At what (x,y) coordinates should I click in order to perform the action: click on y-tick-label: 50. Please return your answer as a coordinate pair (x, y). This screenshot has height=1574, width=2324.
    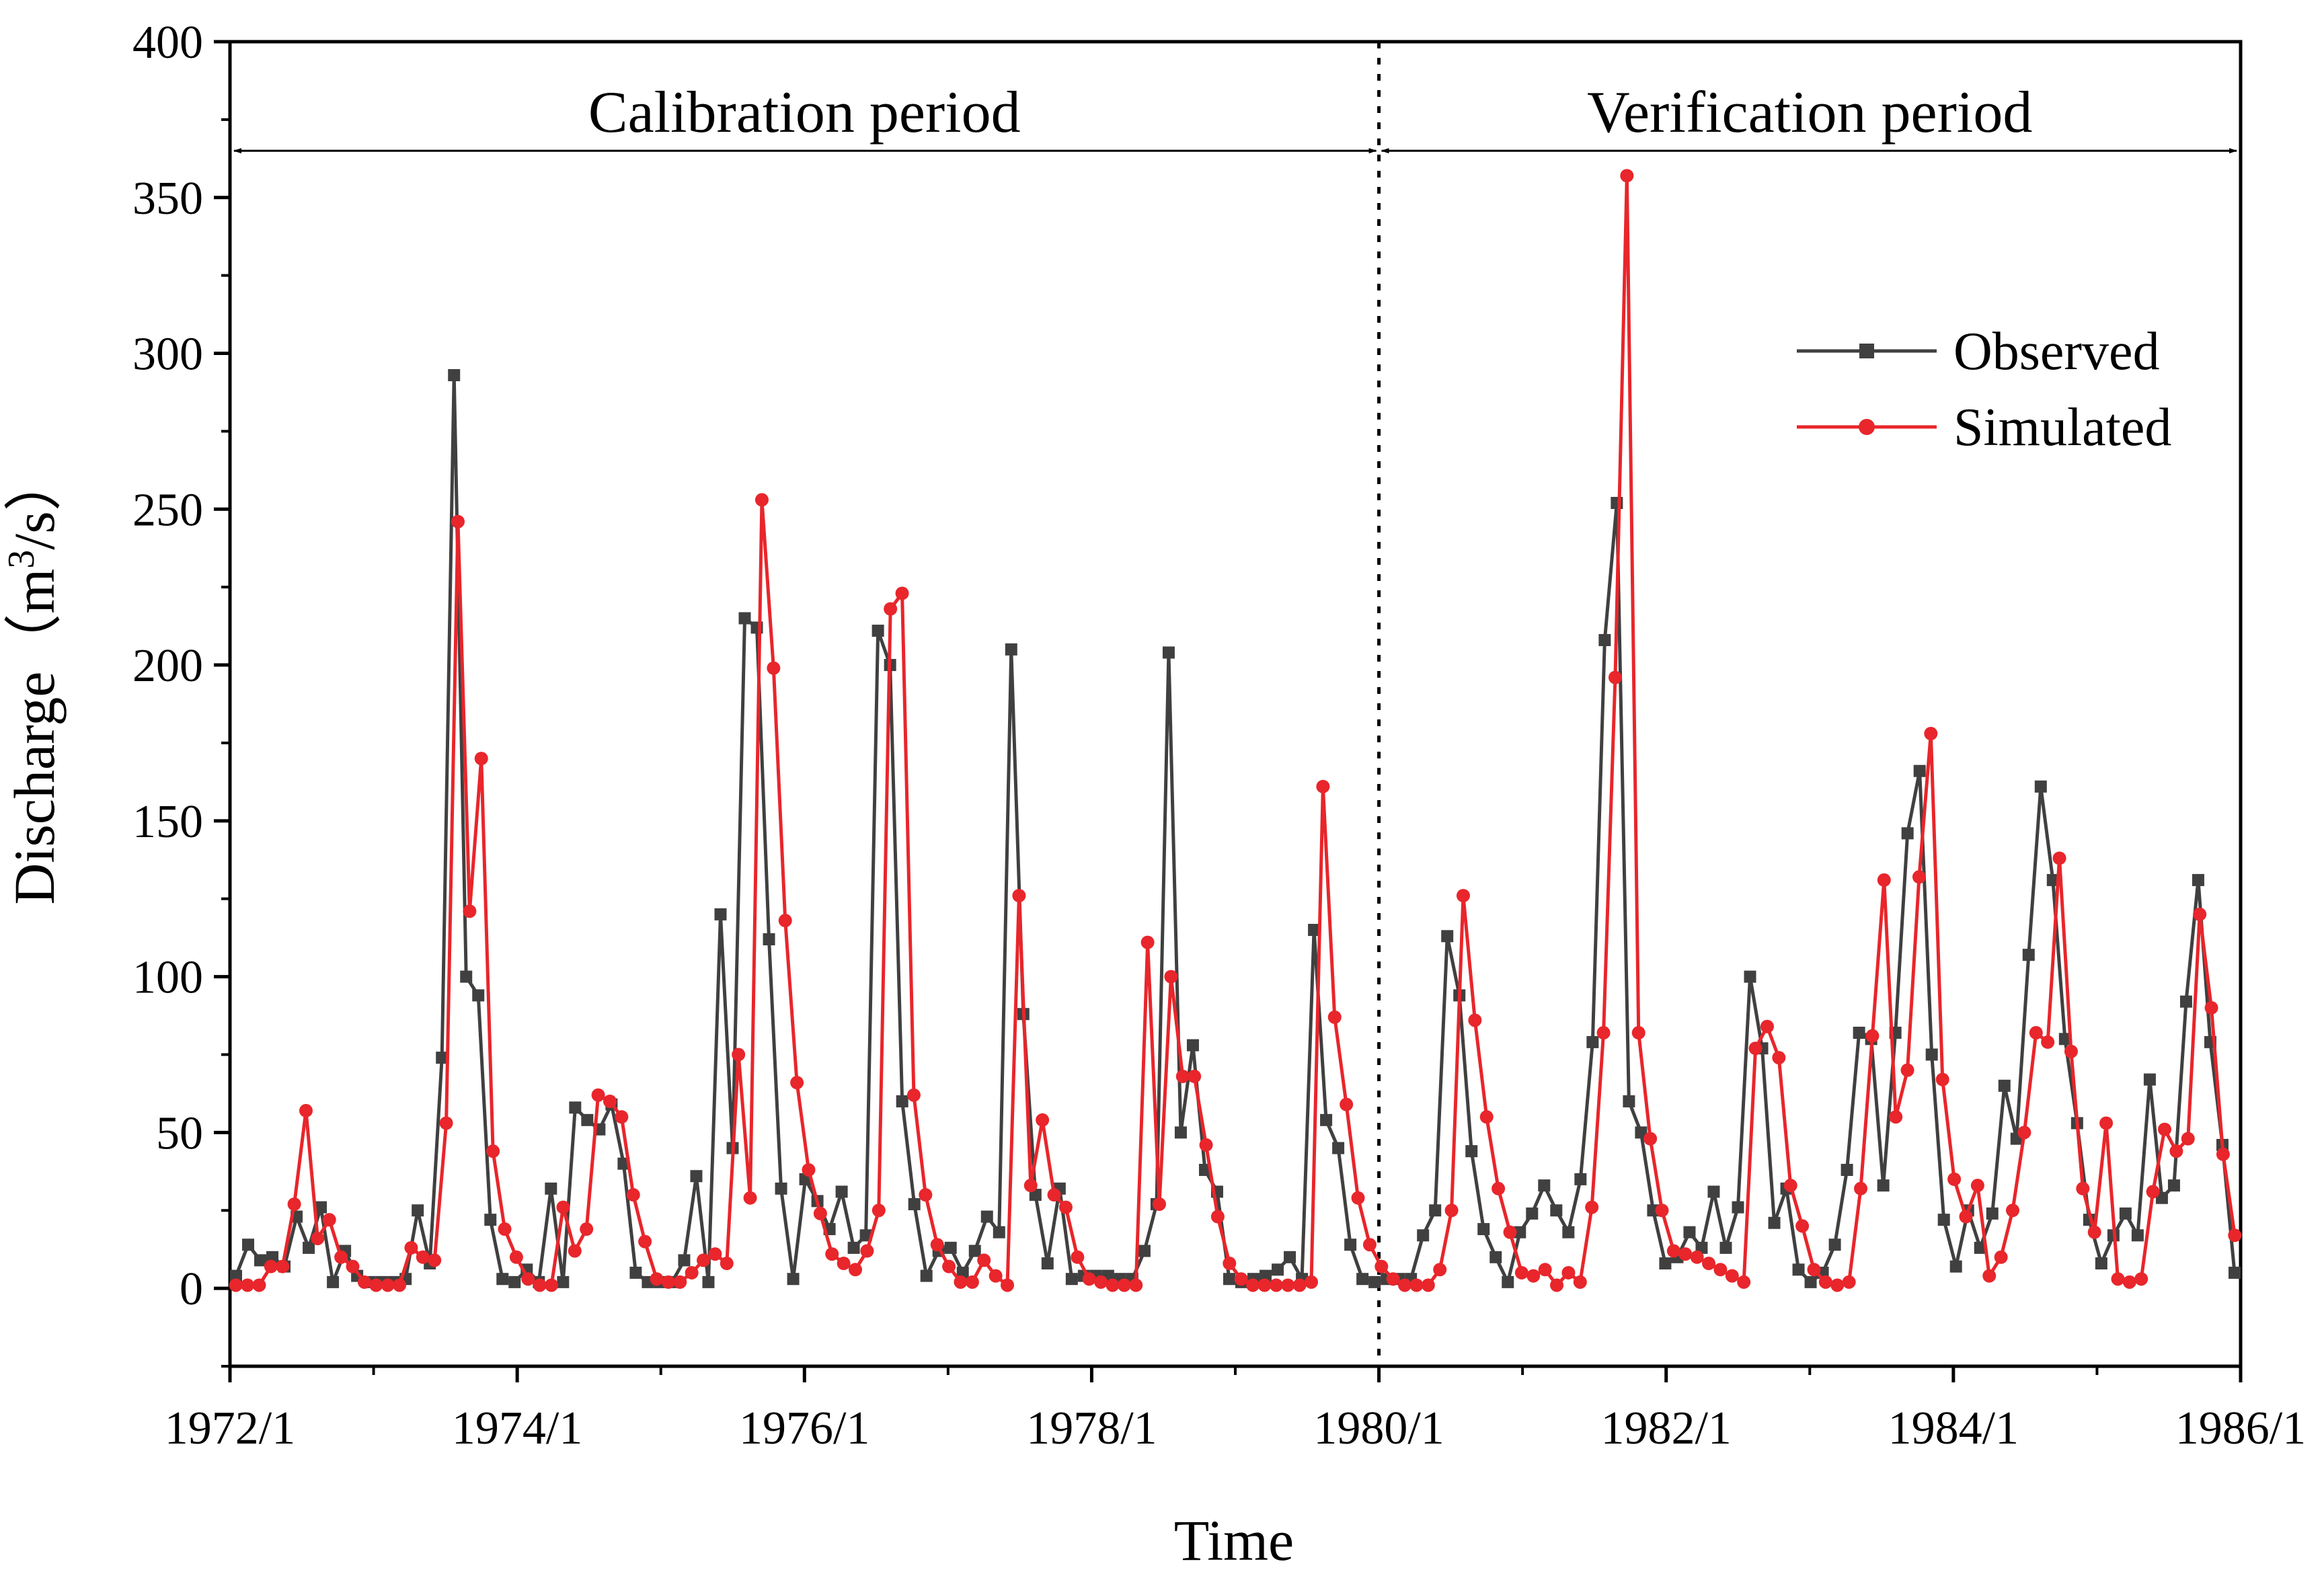
    Looking at the image, I should click on (179, 1133).